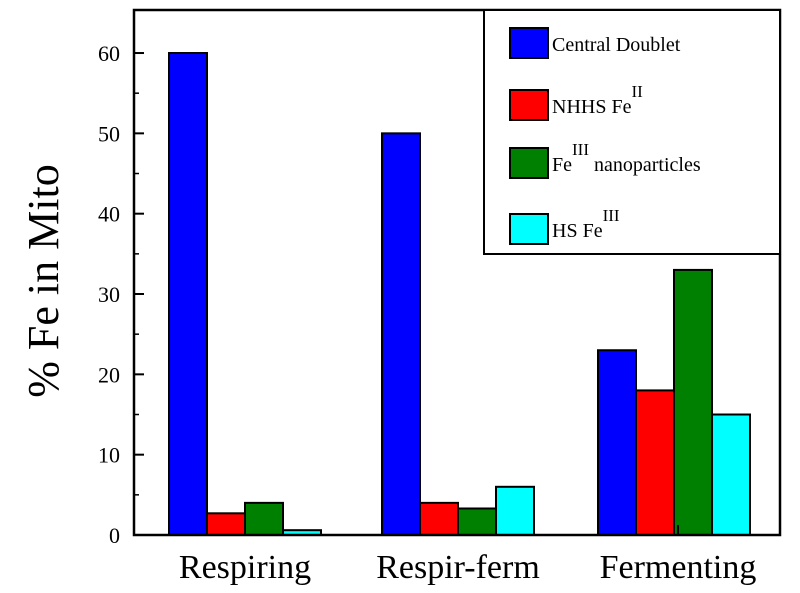 This screenshot has width=800, height=593. I want to click on bar-fe-iii-nanoparticles-fermenting, so click(693, 402).